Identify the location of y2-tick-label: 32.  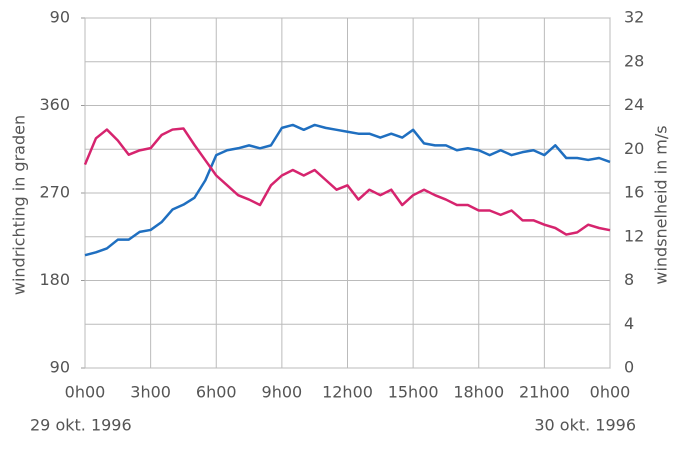
(634, 17).